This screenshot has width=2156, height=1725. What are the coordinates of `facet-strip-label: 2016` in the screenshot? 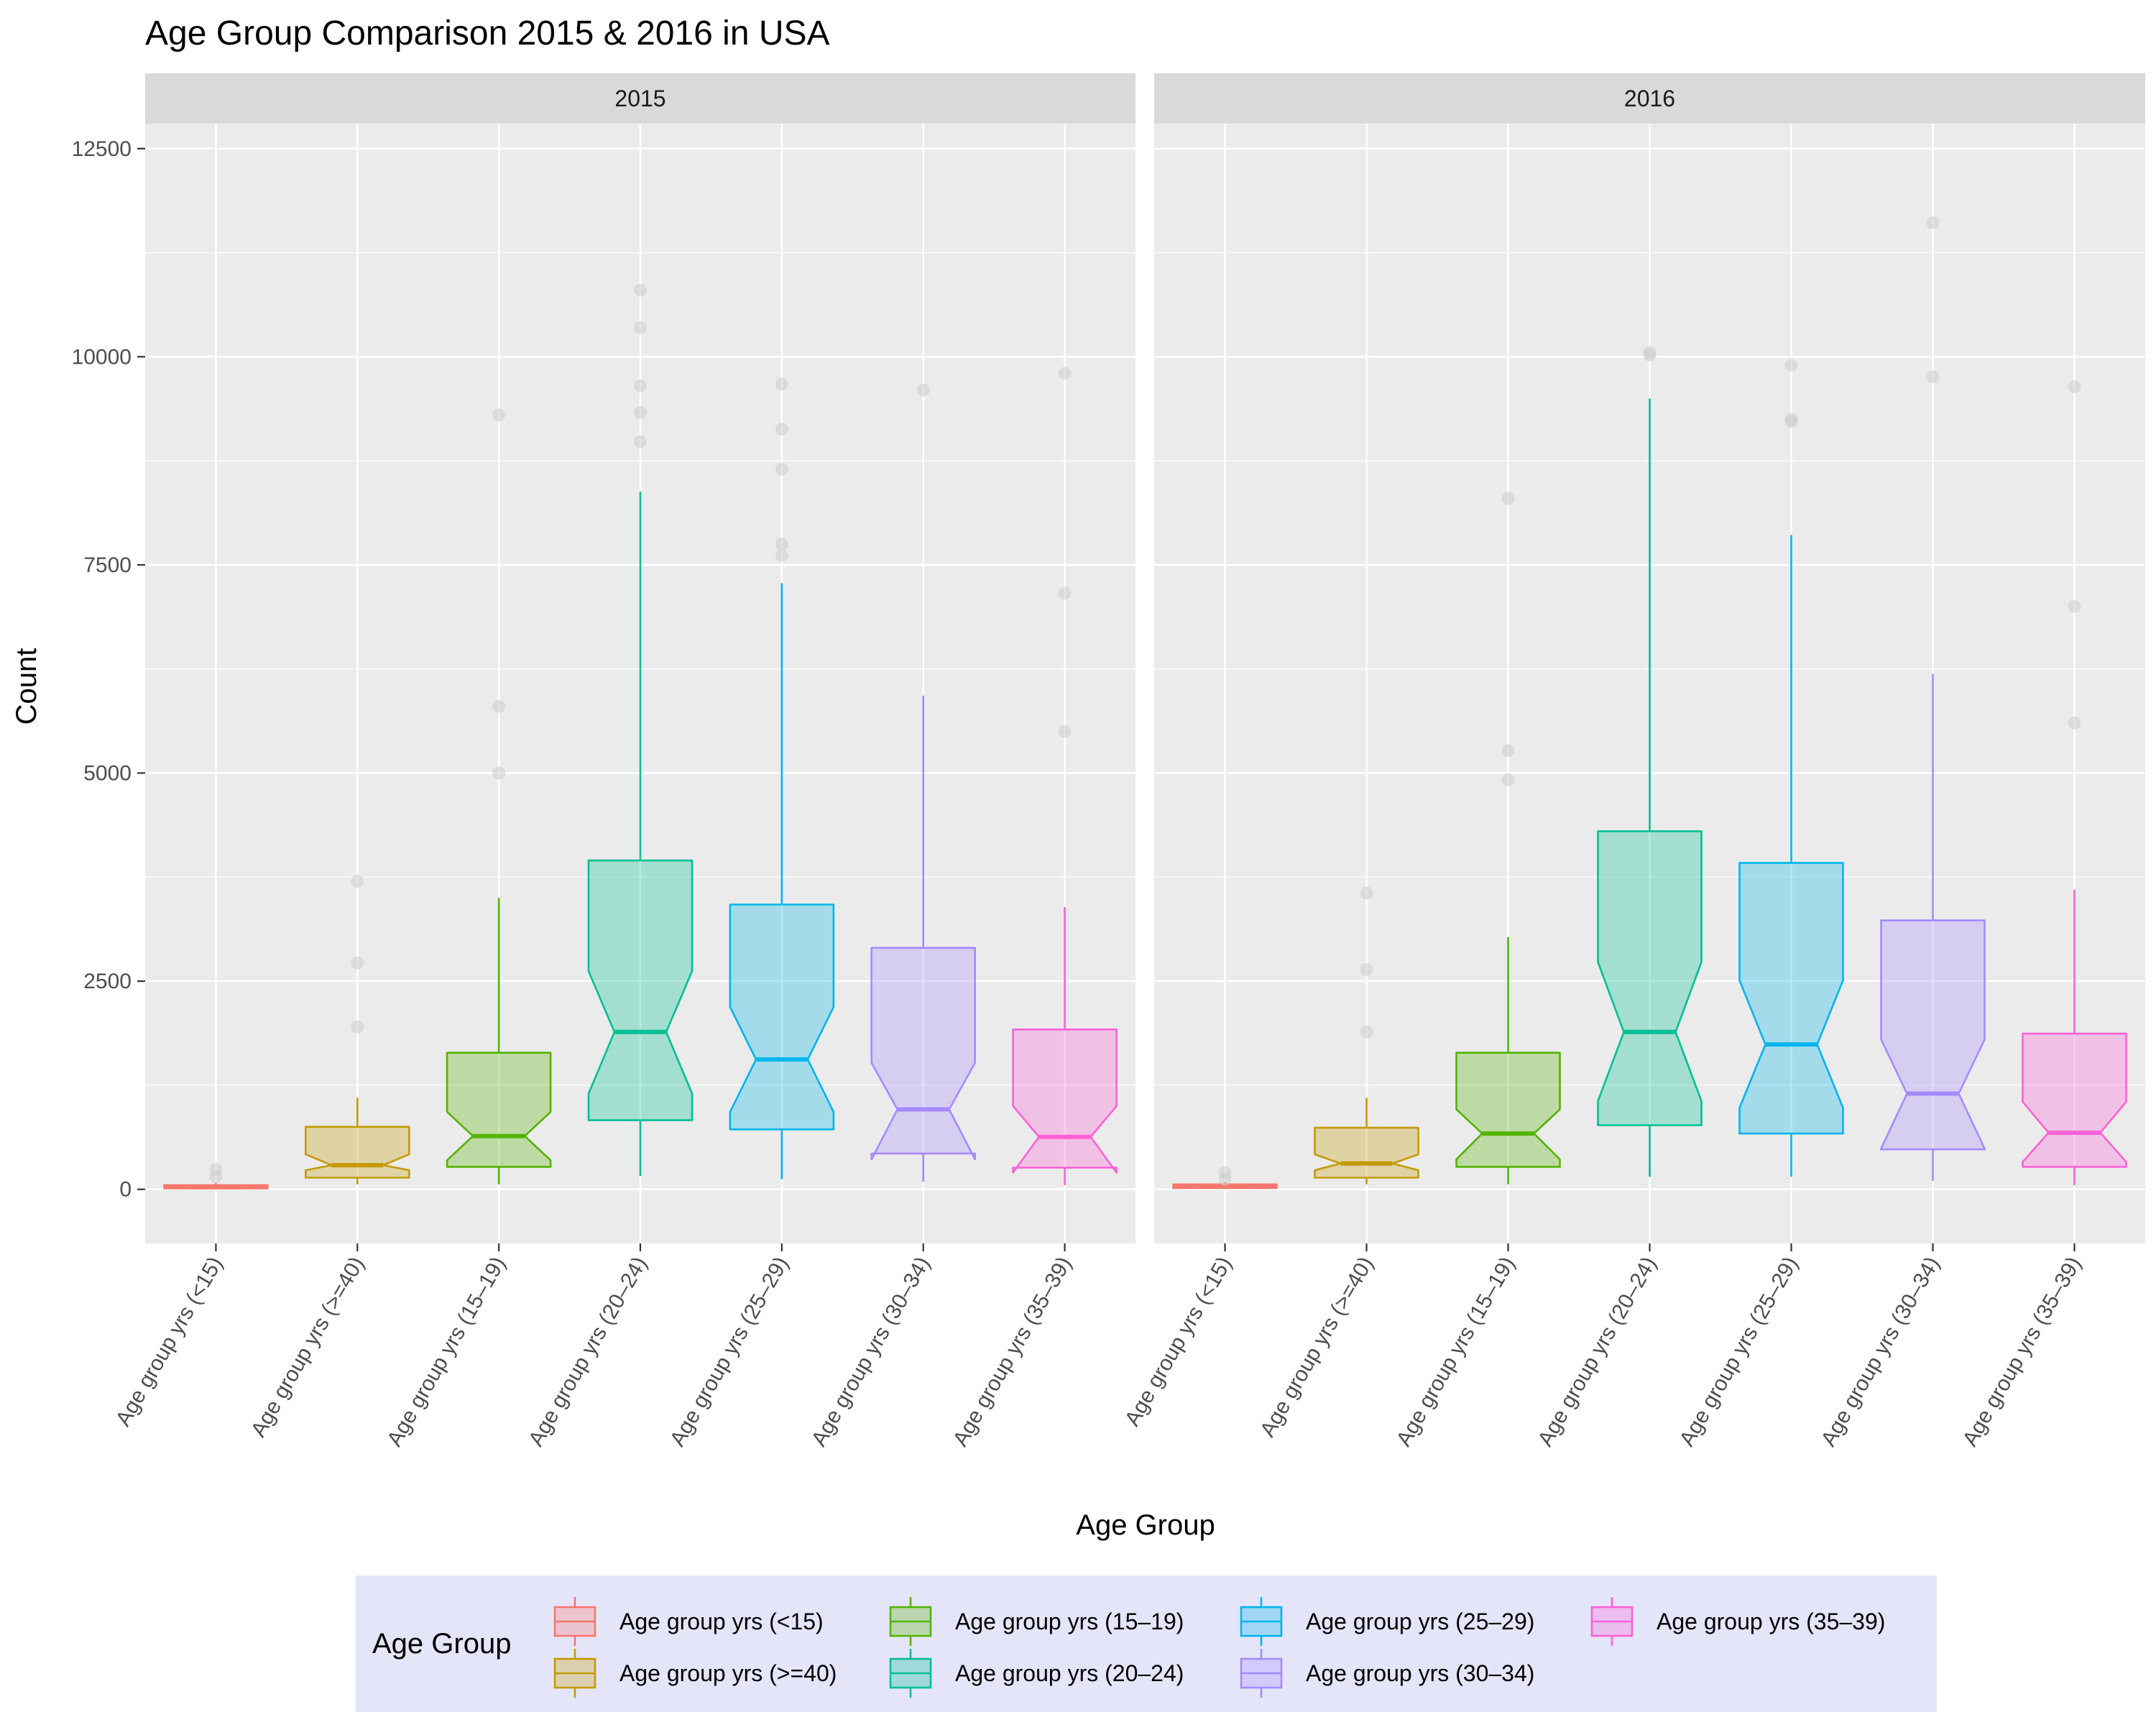 It's located at (1650, 98).